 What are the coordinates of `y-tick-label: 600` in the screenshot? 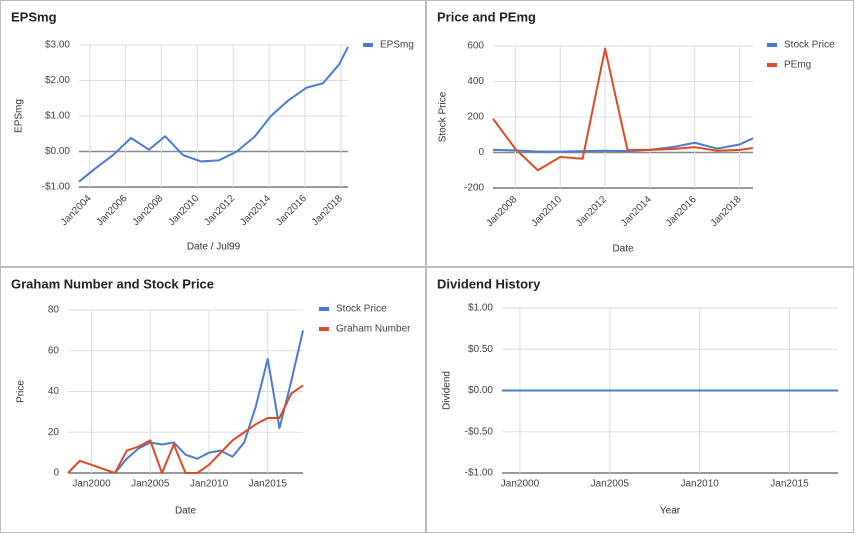 It's located at (475, 46).